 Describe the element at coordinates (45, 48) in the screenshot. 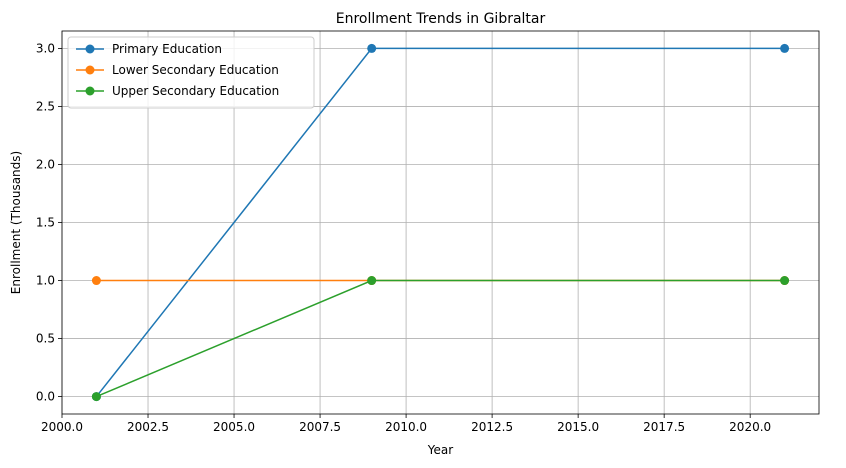

I see `y-tick-label: 3.0` at that location.